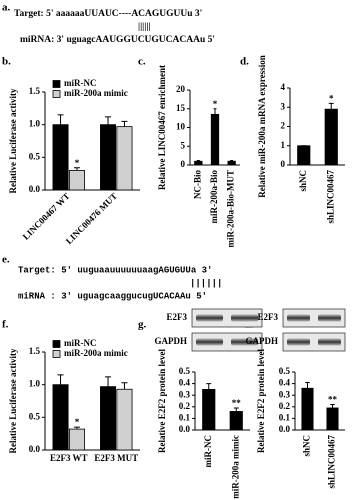  What do you see at coordinates (6, 260) in the screenshot?
I see `panel-label: e.` at bounding box center [6, 260].